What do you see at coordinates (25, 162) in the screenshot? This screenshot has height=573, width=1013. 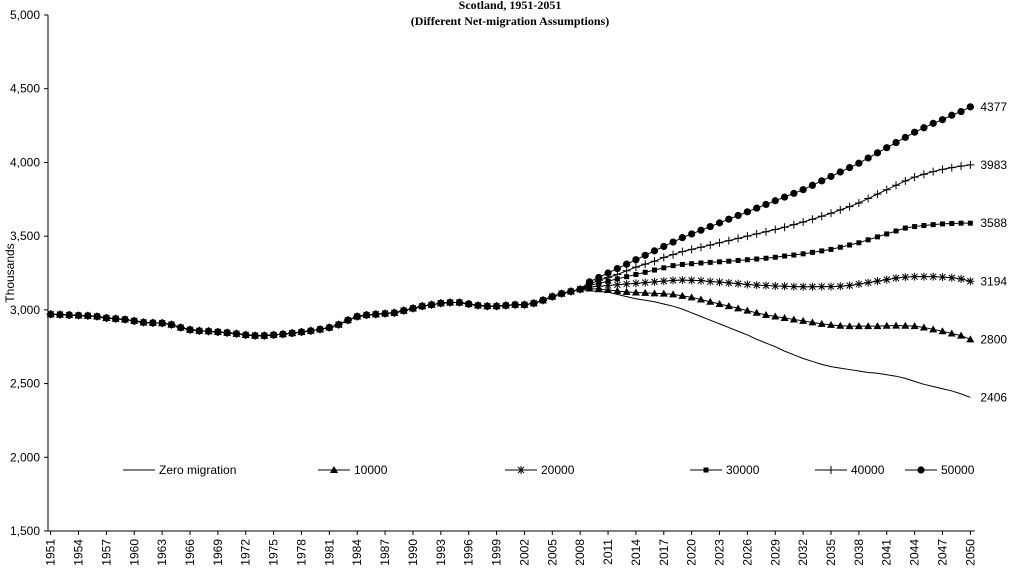 I see `y-tick-label: 4,000` at bounding box center [25, 162].